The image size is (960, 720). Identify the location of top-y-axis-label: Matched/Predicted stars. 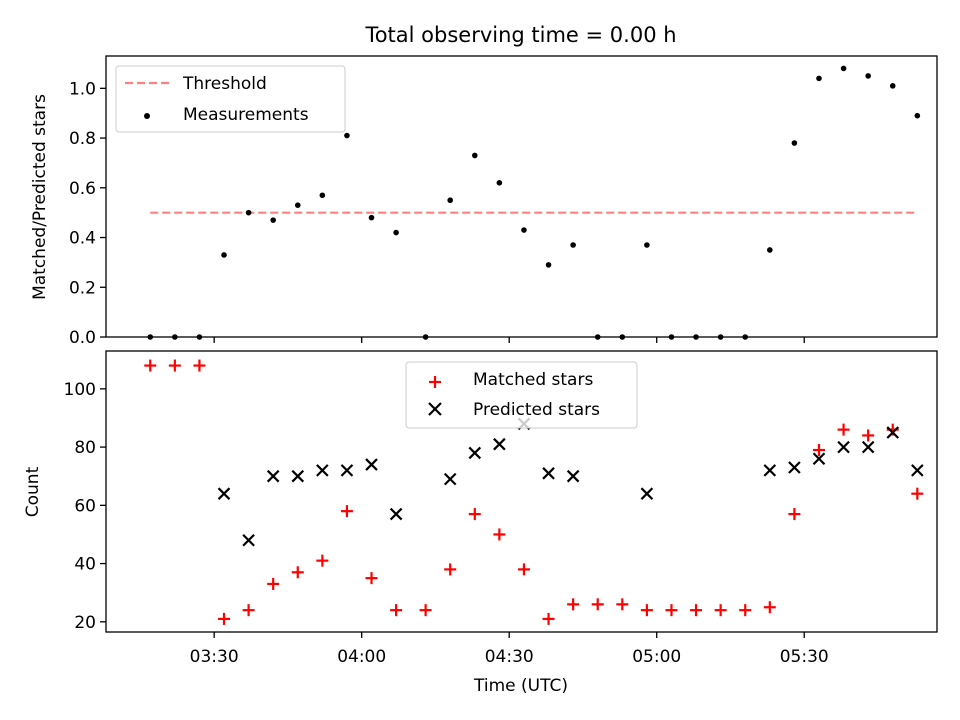
(40, 197).